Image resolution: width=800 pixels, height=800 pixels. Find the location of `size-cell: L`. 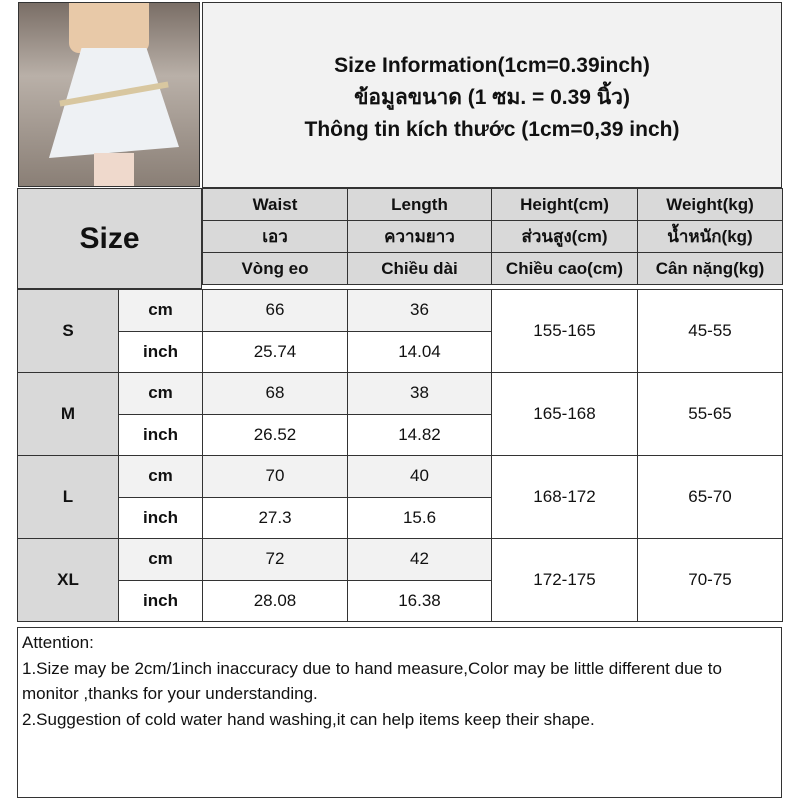

size-cell: L is located at coordinates (68, 497).